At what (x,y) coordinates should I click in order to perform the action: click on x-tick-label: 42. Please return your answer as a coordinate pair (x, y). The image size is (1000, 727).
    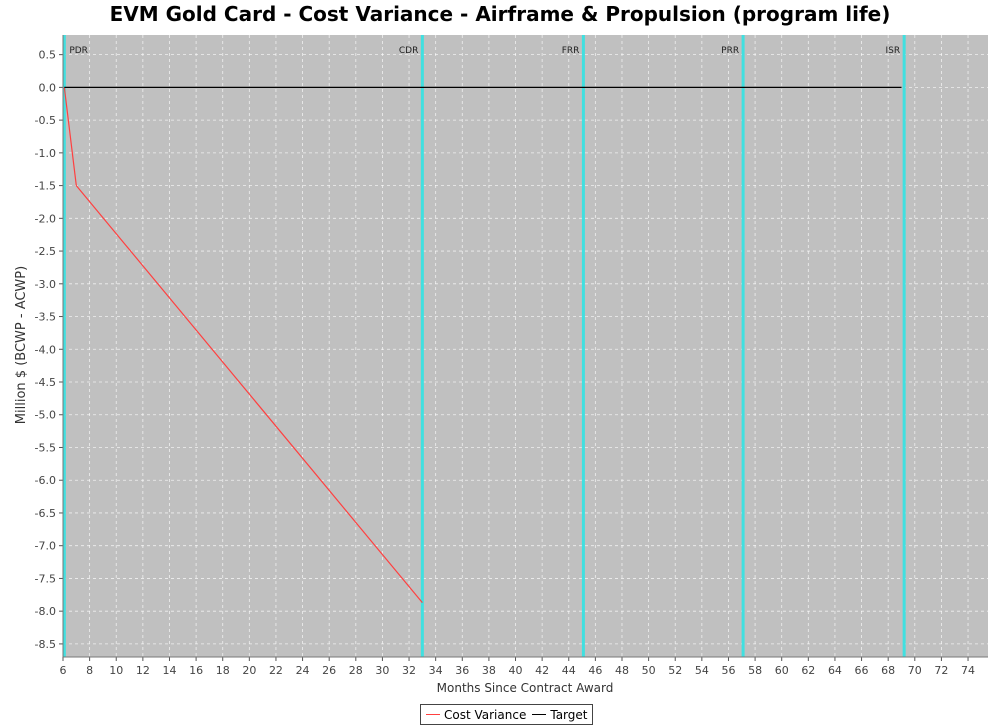
    Looking at the image, I should click on (542, 670).